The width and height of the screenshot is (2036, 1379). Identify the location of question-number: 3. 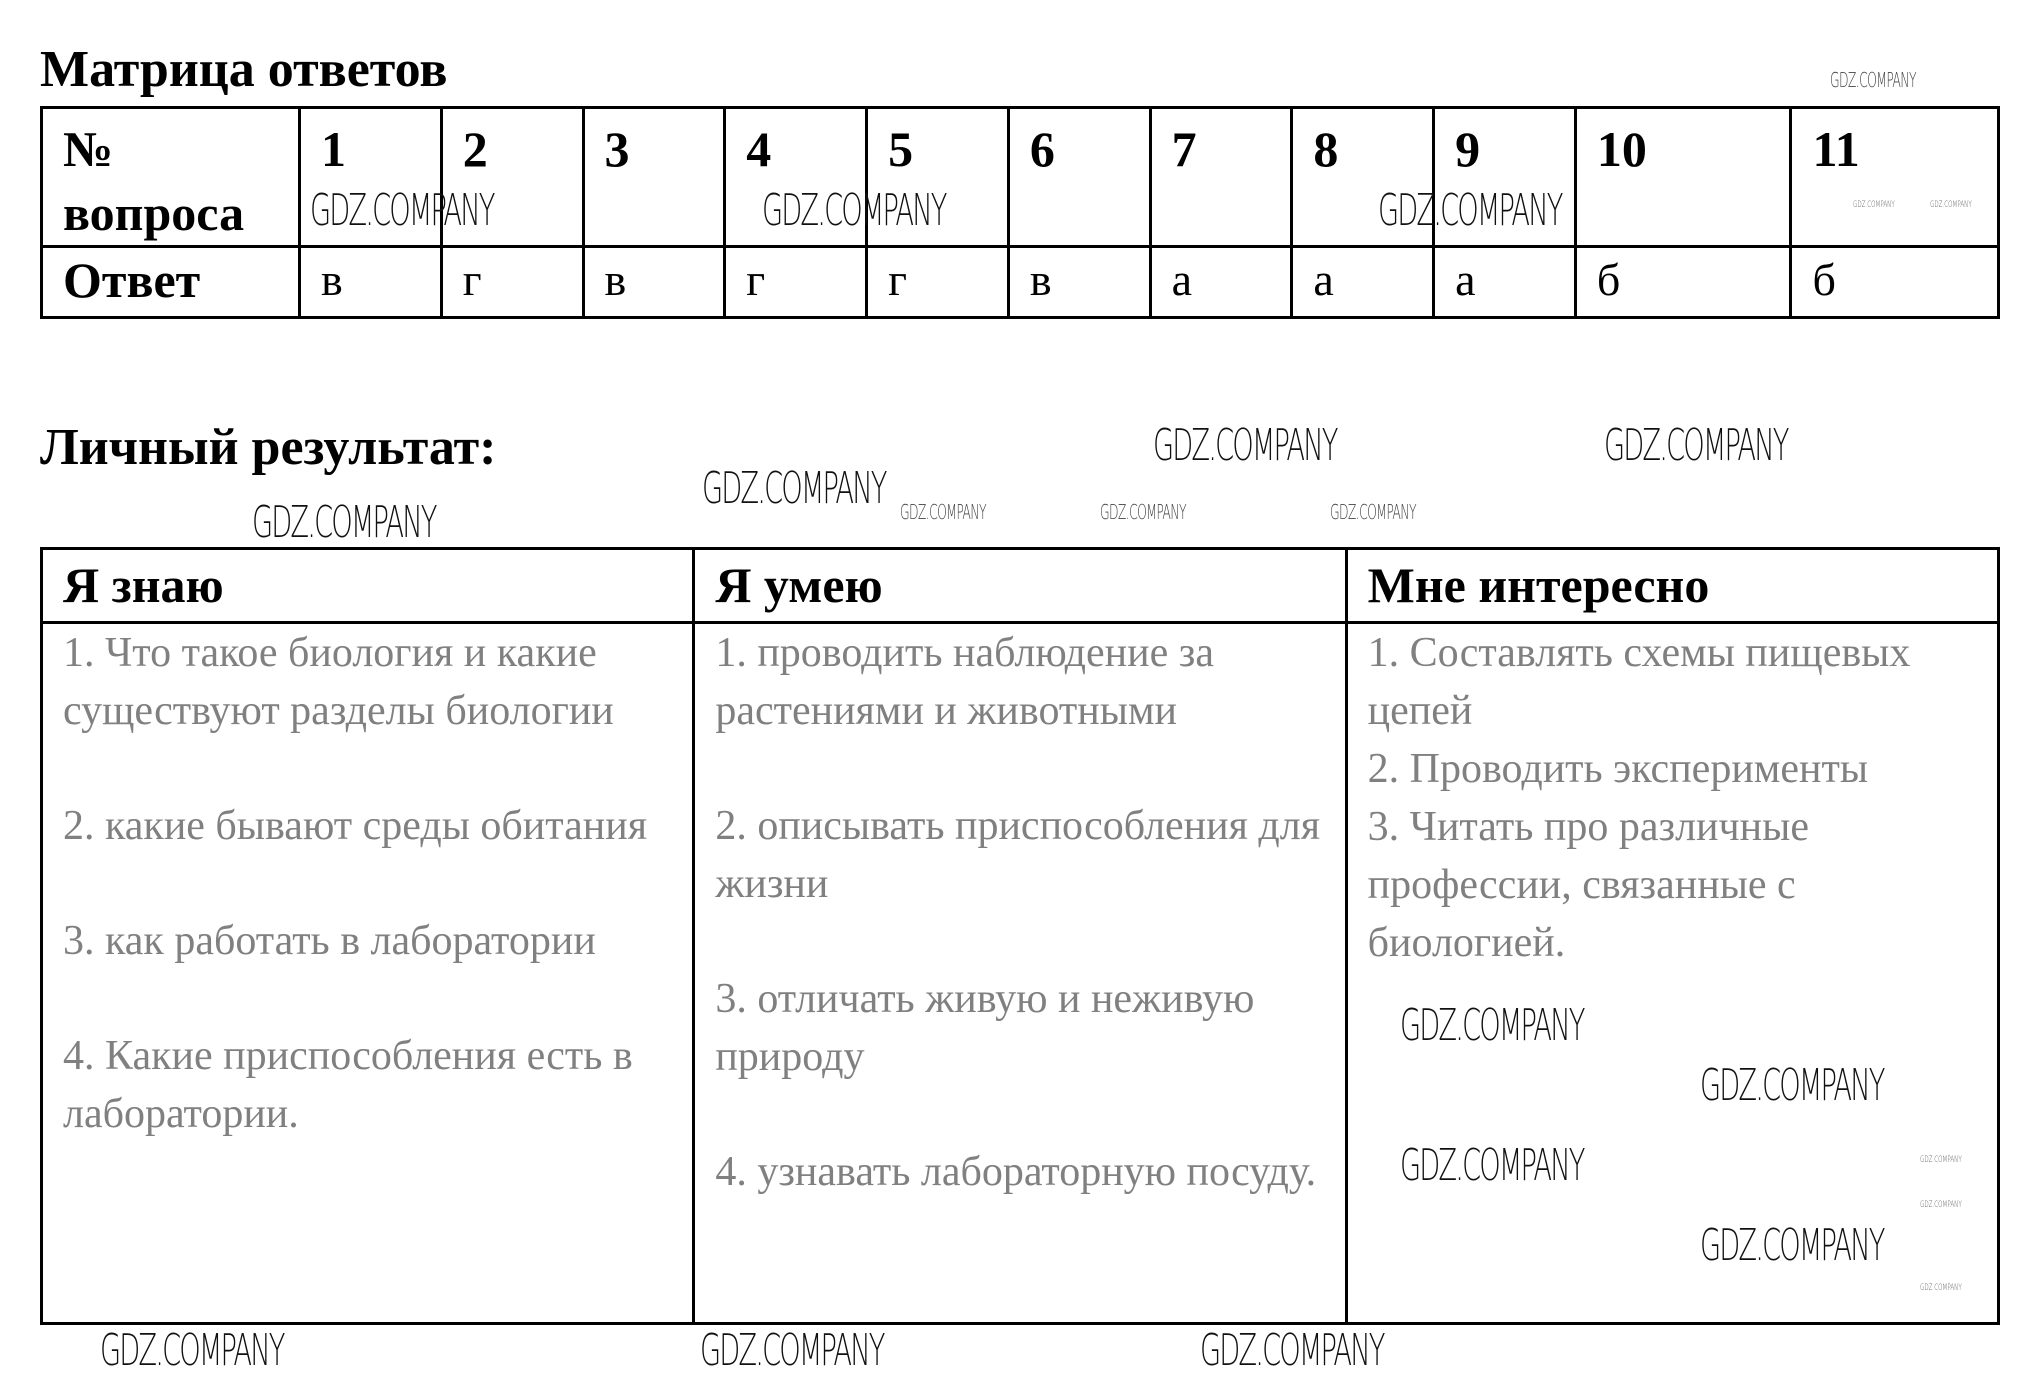
(654, 177).